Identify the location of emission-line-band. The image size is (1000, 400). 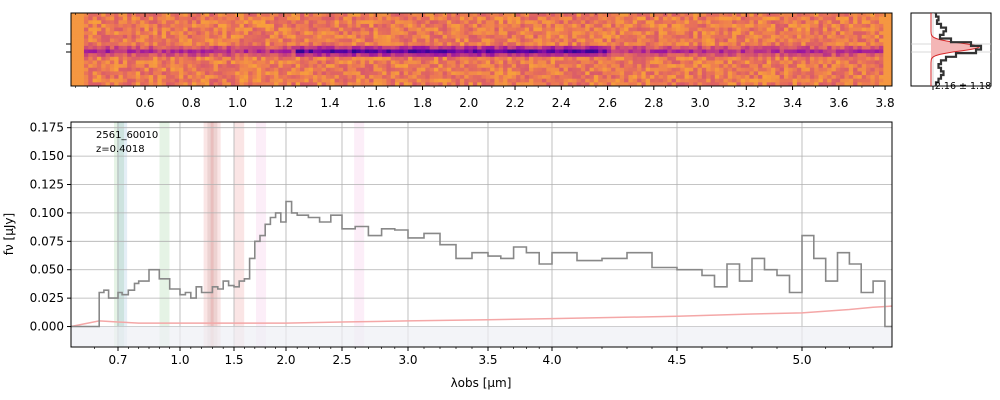
(261, 234).